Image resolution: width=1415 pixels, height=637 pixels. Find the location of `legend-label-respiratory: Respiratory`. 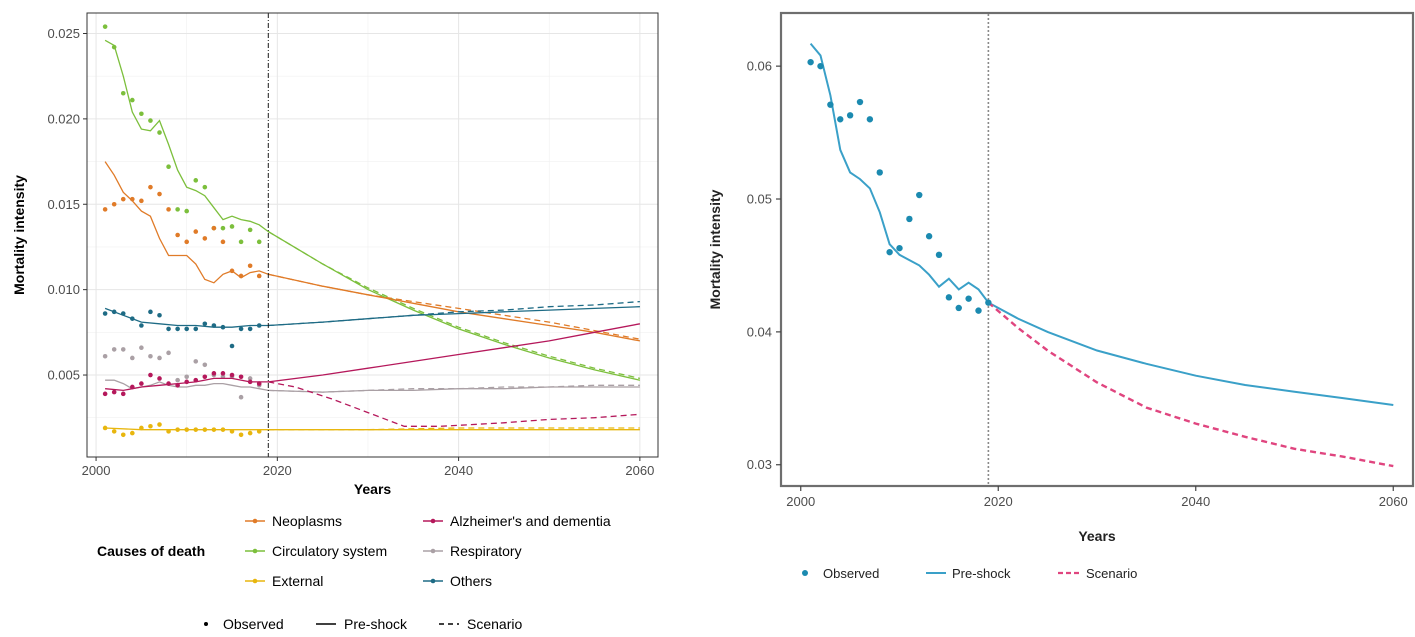

legend-label-respiratory: Respiratory is located at coordinates (486, 551).